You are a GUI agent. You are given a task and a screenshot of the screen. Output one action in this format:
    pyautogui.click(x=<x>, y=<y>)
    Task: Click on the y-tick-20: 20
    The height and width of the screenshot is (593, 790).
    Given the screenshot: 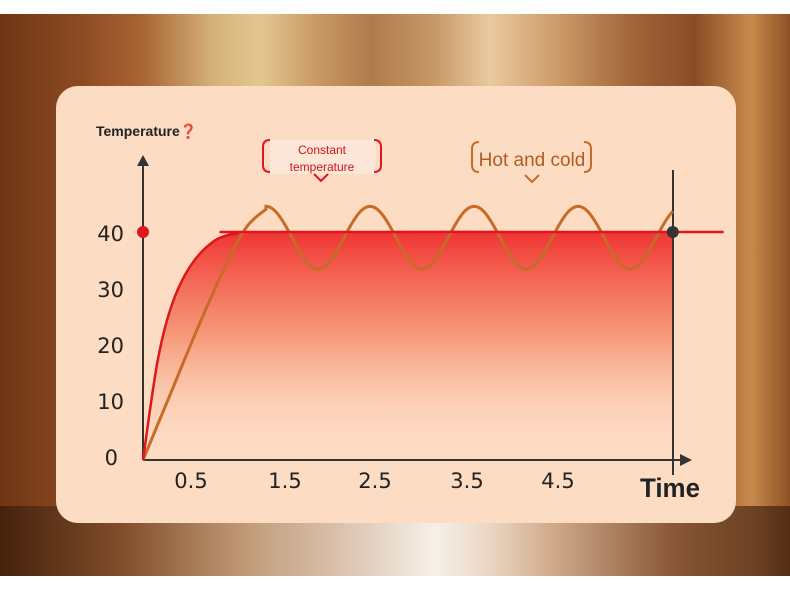 What is the action you would take?
    pyautogui.click(x=110, y=346)
    